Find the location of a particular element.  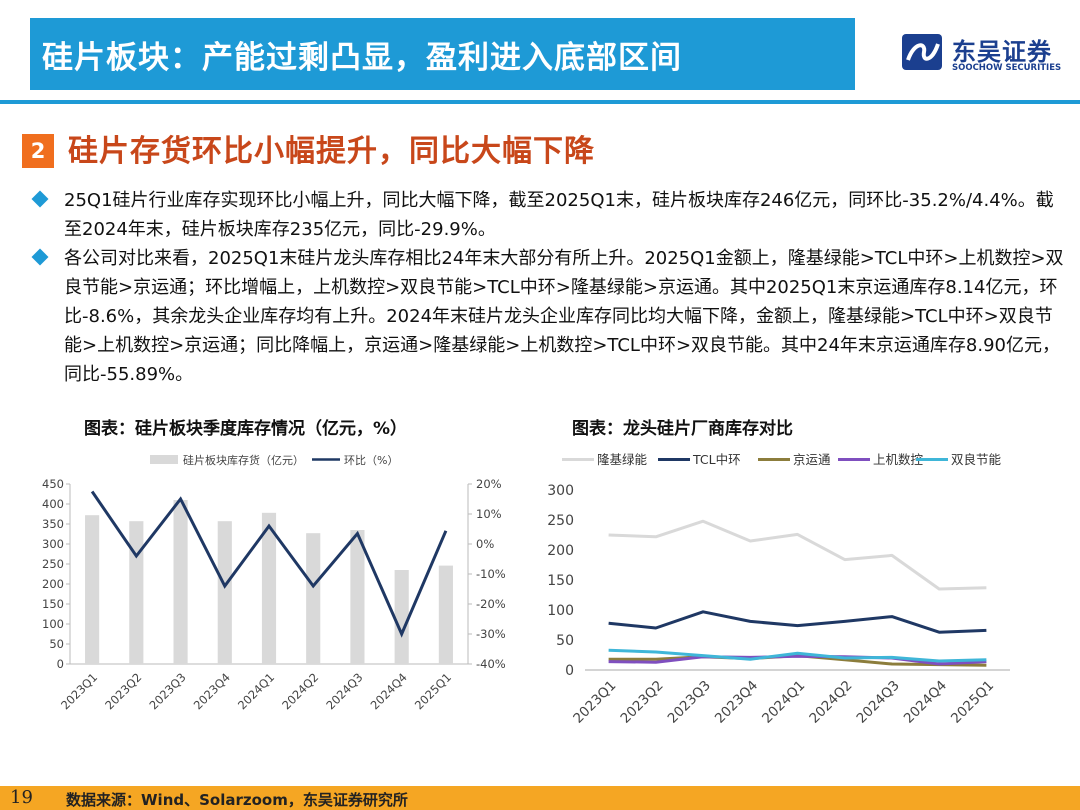

y-tick-label-right: 20% is located at coordinates (489, 484).